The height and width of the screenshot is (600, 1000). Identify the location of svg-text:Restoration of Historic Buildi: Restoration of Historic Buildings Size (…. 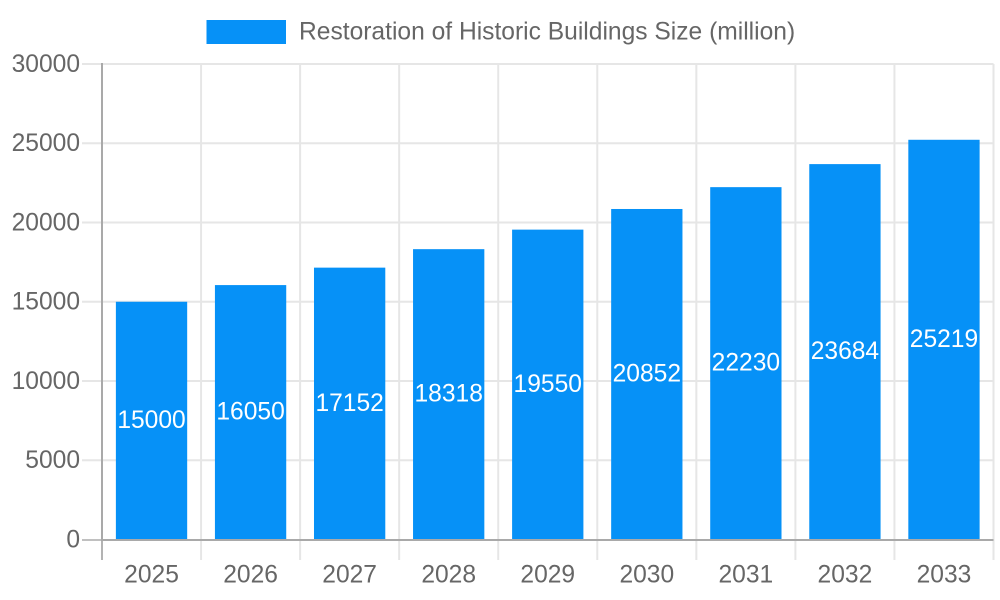
(547, 32).